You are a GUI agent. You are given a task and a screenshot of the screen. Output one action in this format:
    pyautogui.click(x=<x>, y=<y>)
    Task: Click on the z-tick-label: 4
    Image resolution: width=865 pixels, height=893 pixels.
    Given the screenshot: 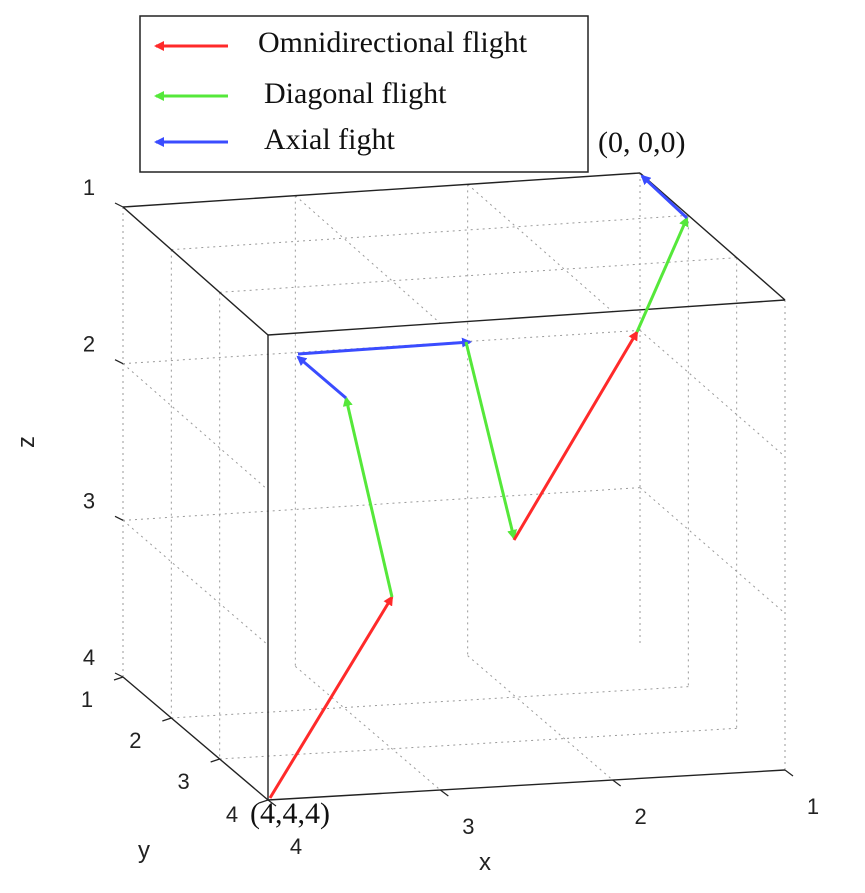 What is the action you would take?
    pyautogui.click(x=89, y=657)
    